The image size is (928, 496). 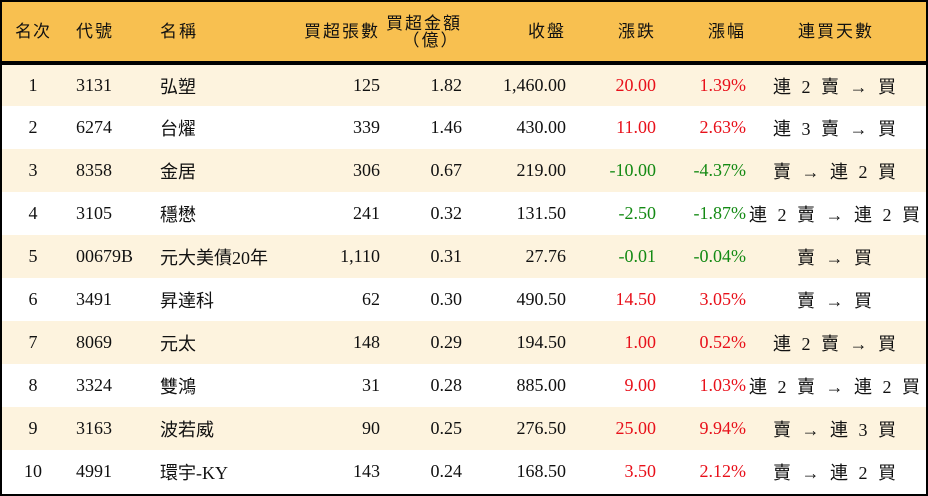 What do you see at coordinates (541, 213) in the screenshot?
I see `cell-close: 131.50` at bounding box center [541, 213].